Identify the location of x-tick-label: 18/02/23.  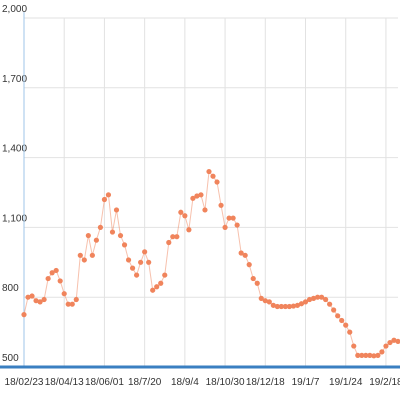
(24, 382).